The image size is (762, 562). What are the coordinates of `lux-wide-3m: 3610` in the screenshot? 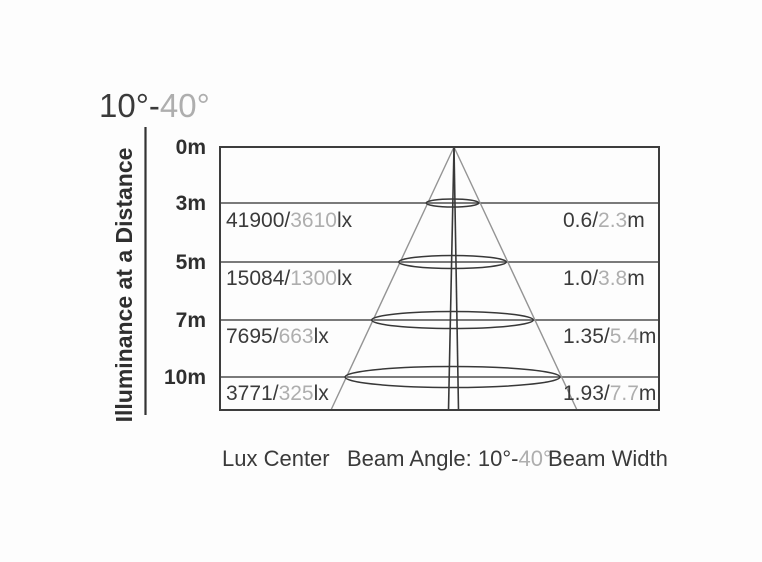 It's located at (313, 220).